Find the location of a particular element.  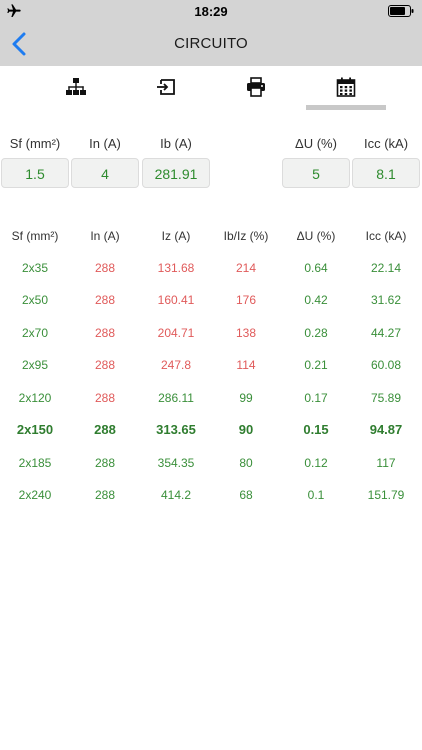

tab-print is located at coordinates (256, 89).